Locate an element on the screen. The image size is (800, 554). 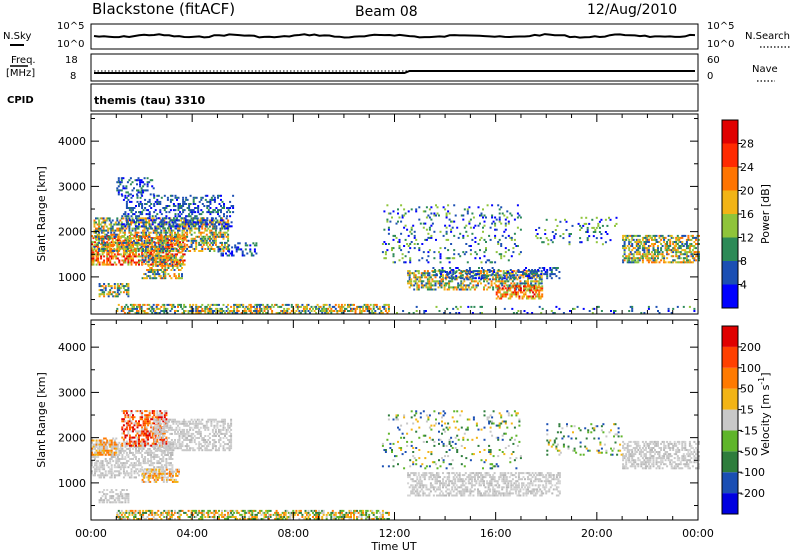
power-cell-2039 is located at coordinates (165, 257).